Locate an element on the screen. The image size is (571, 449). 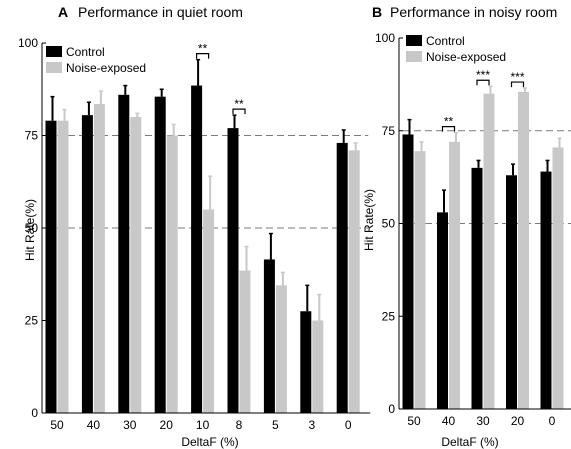
panel-a-ylabel: Hit Rate(%) is located at coordinates (30, 230).